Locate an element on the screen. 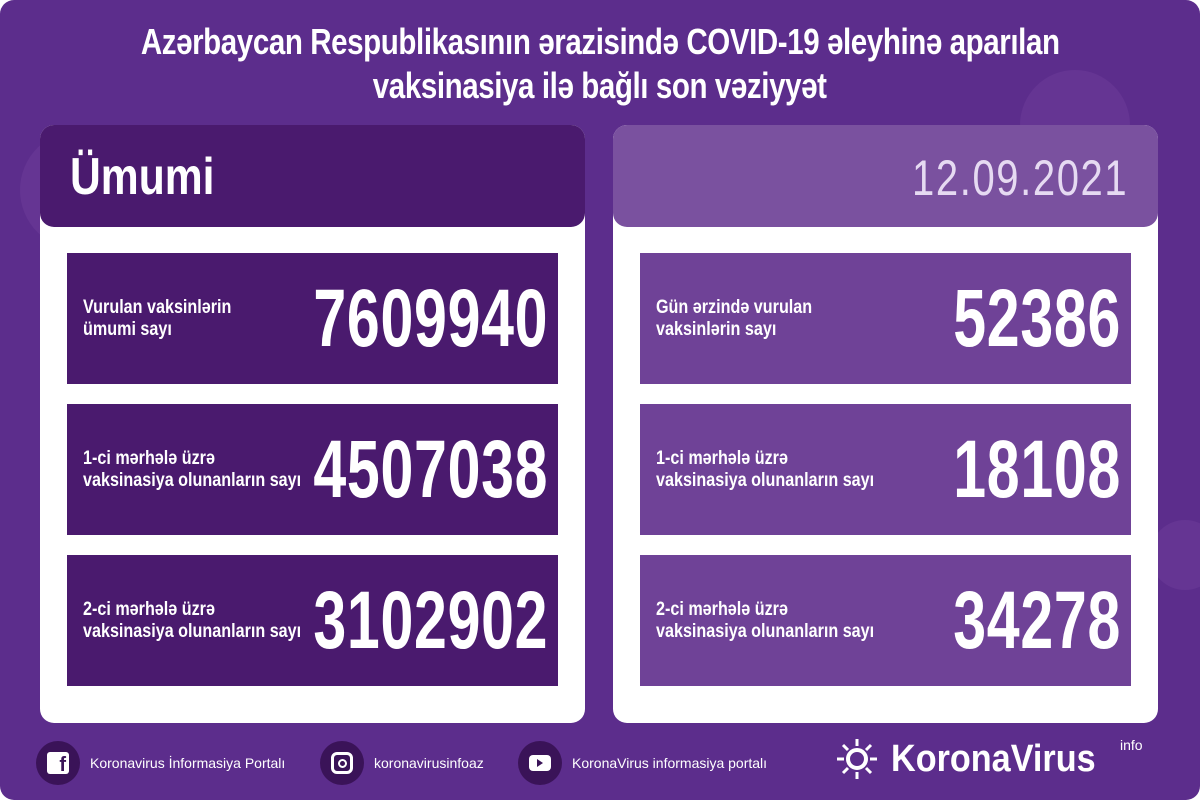 This screenshot has width=1200, height=800. instagram-link: koronavirusinfoaz is located at coordinates (402, 763).